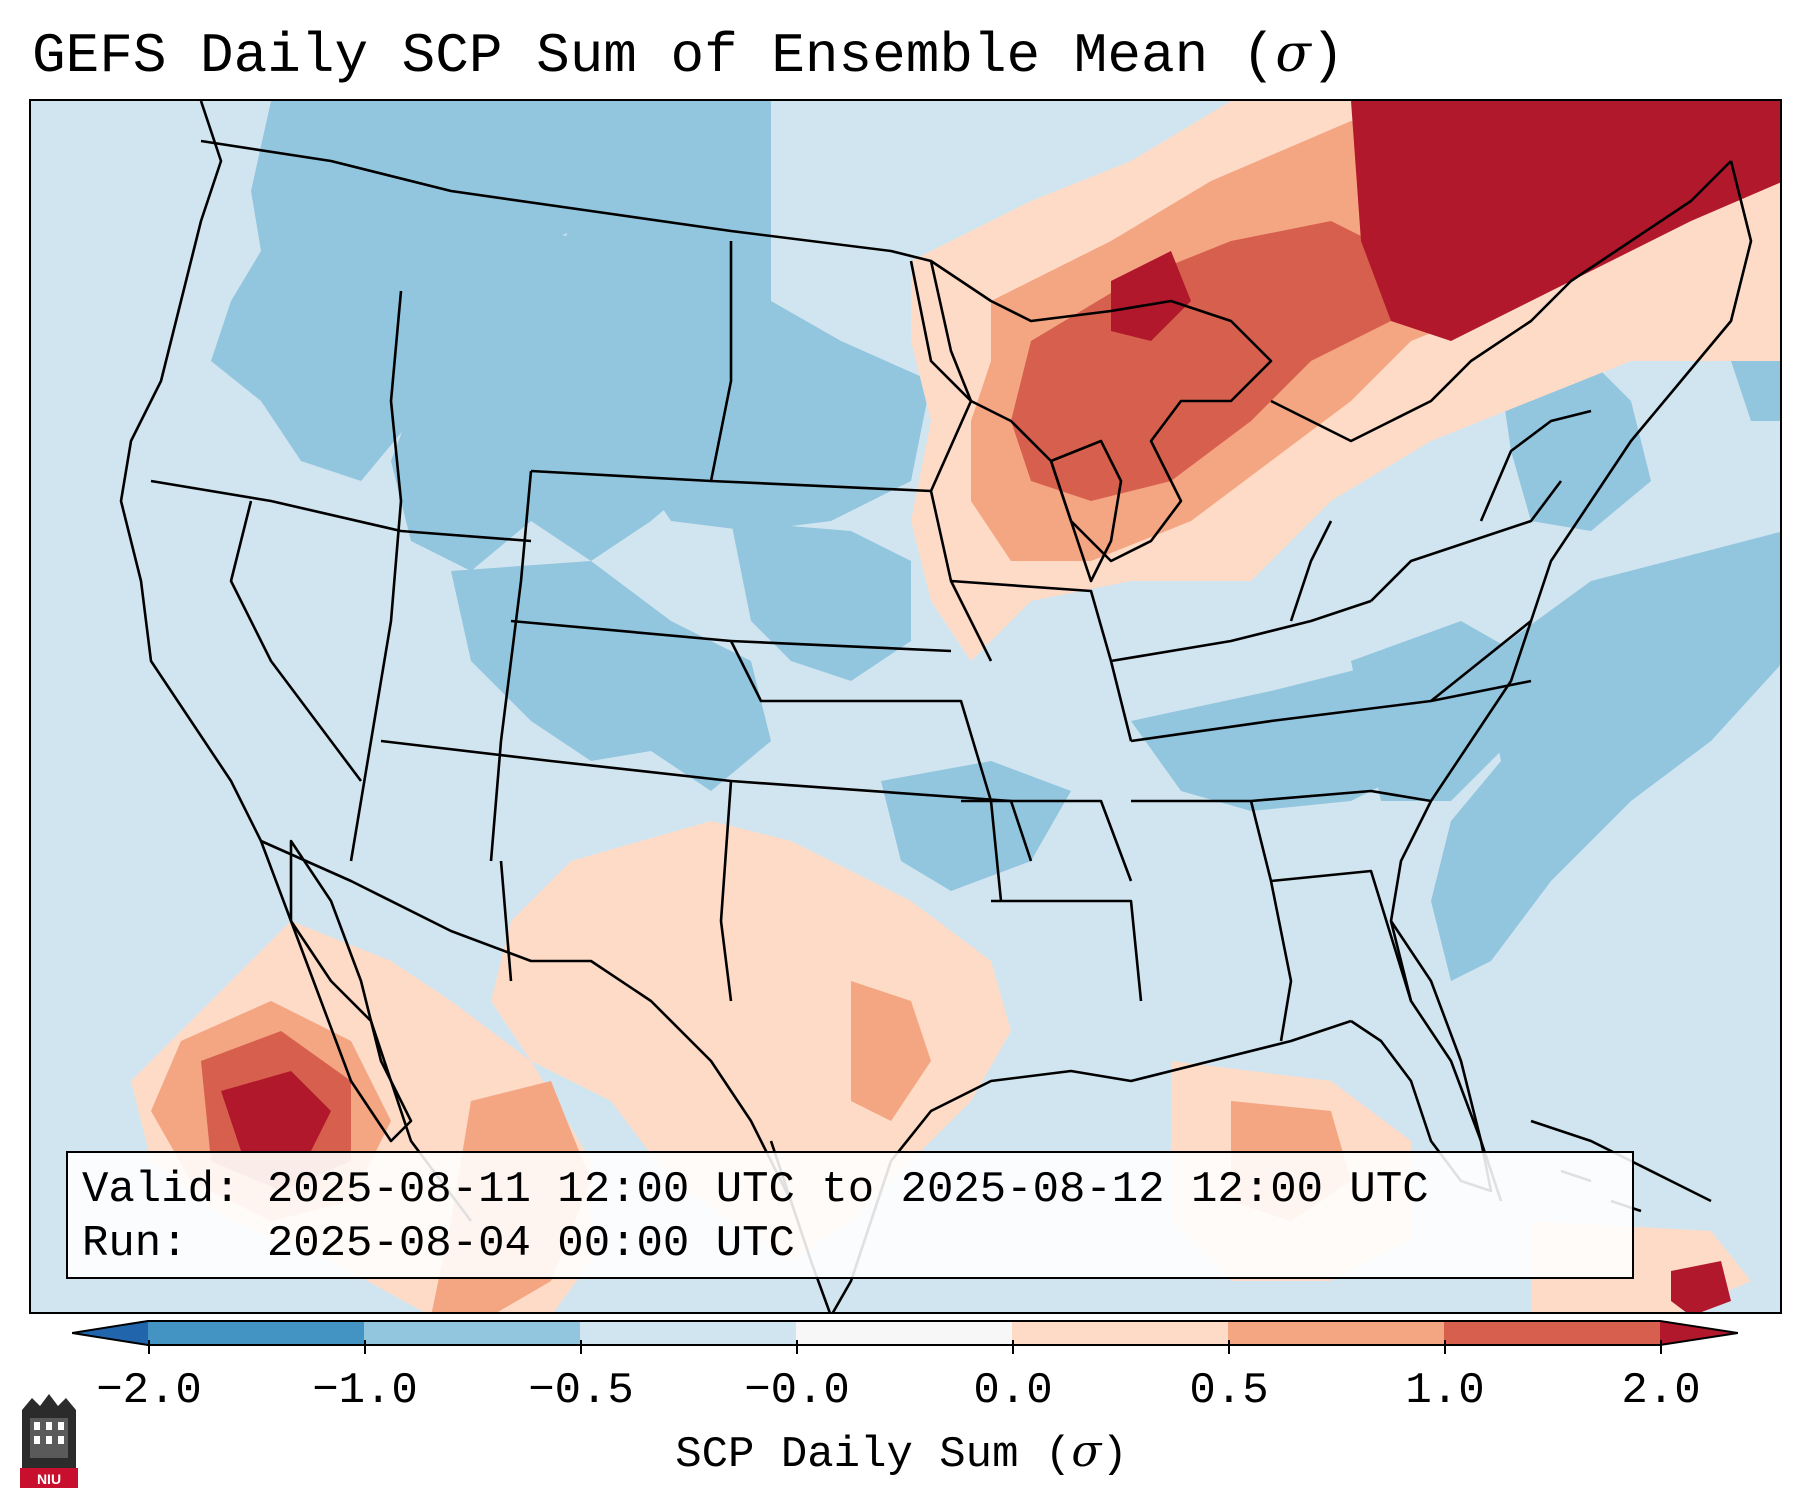 Image resolution: width=1803 pixels, height=1506 pixels. I want to click on east-coast, so click(1571, 681).